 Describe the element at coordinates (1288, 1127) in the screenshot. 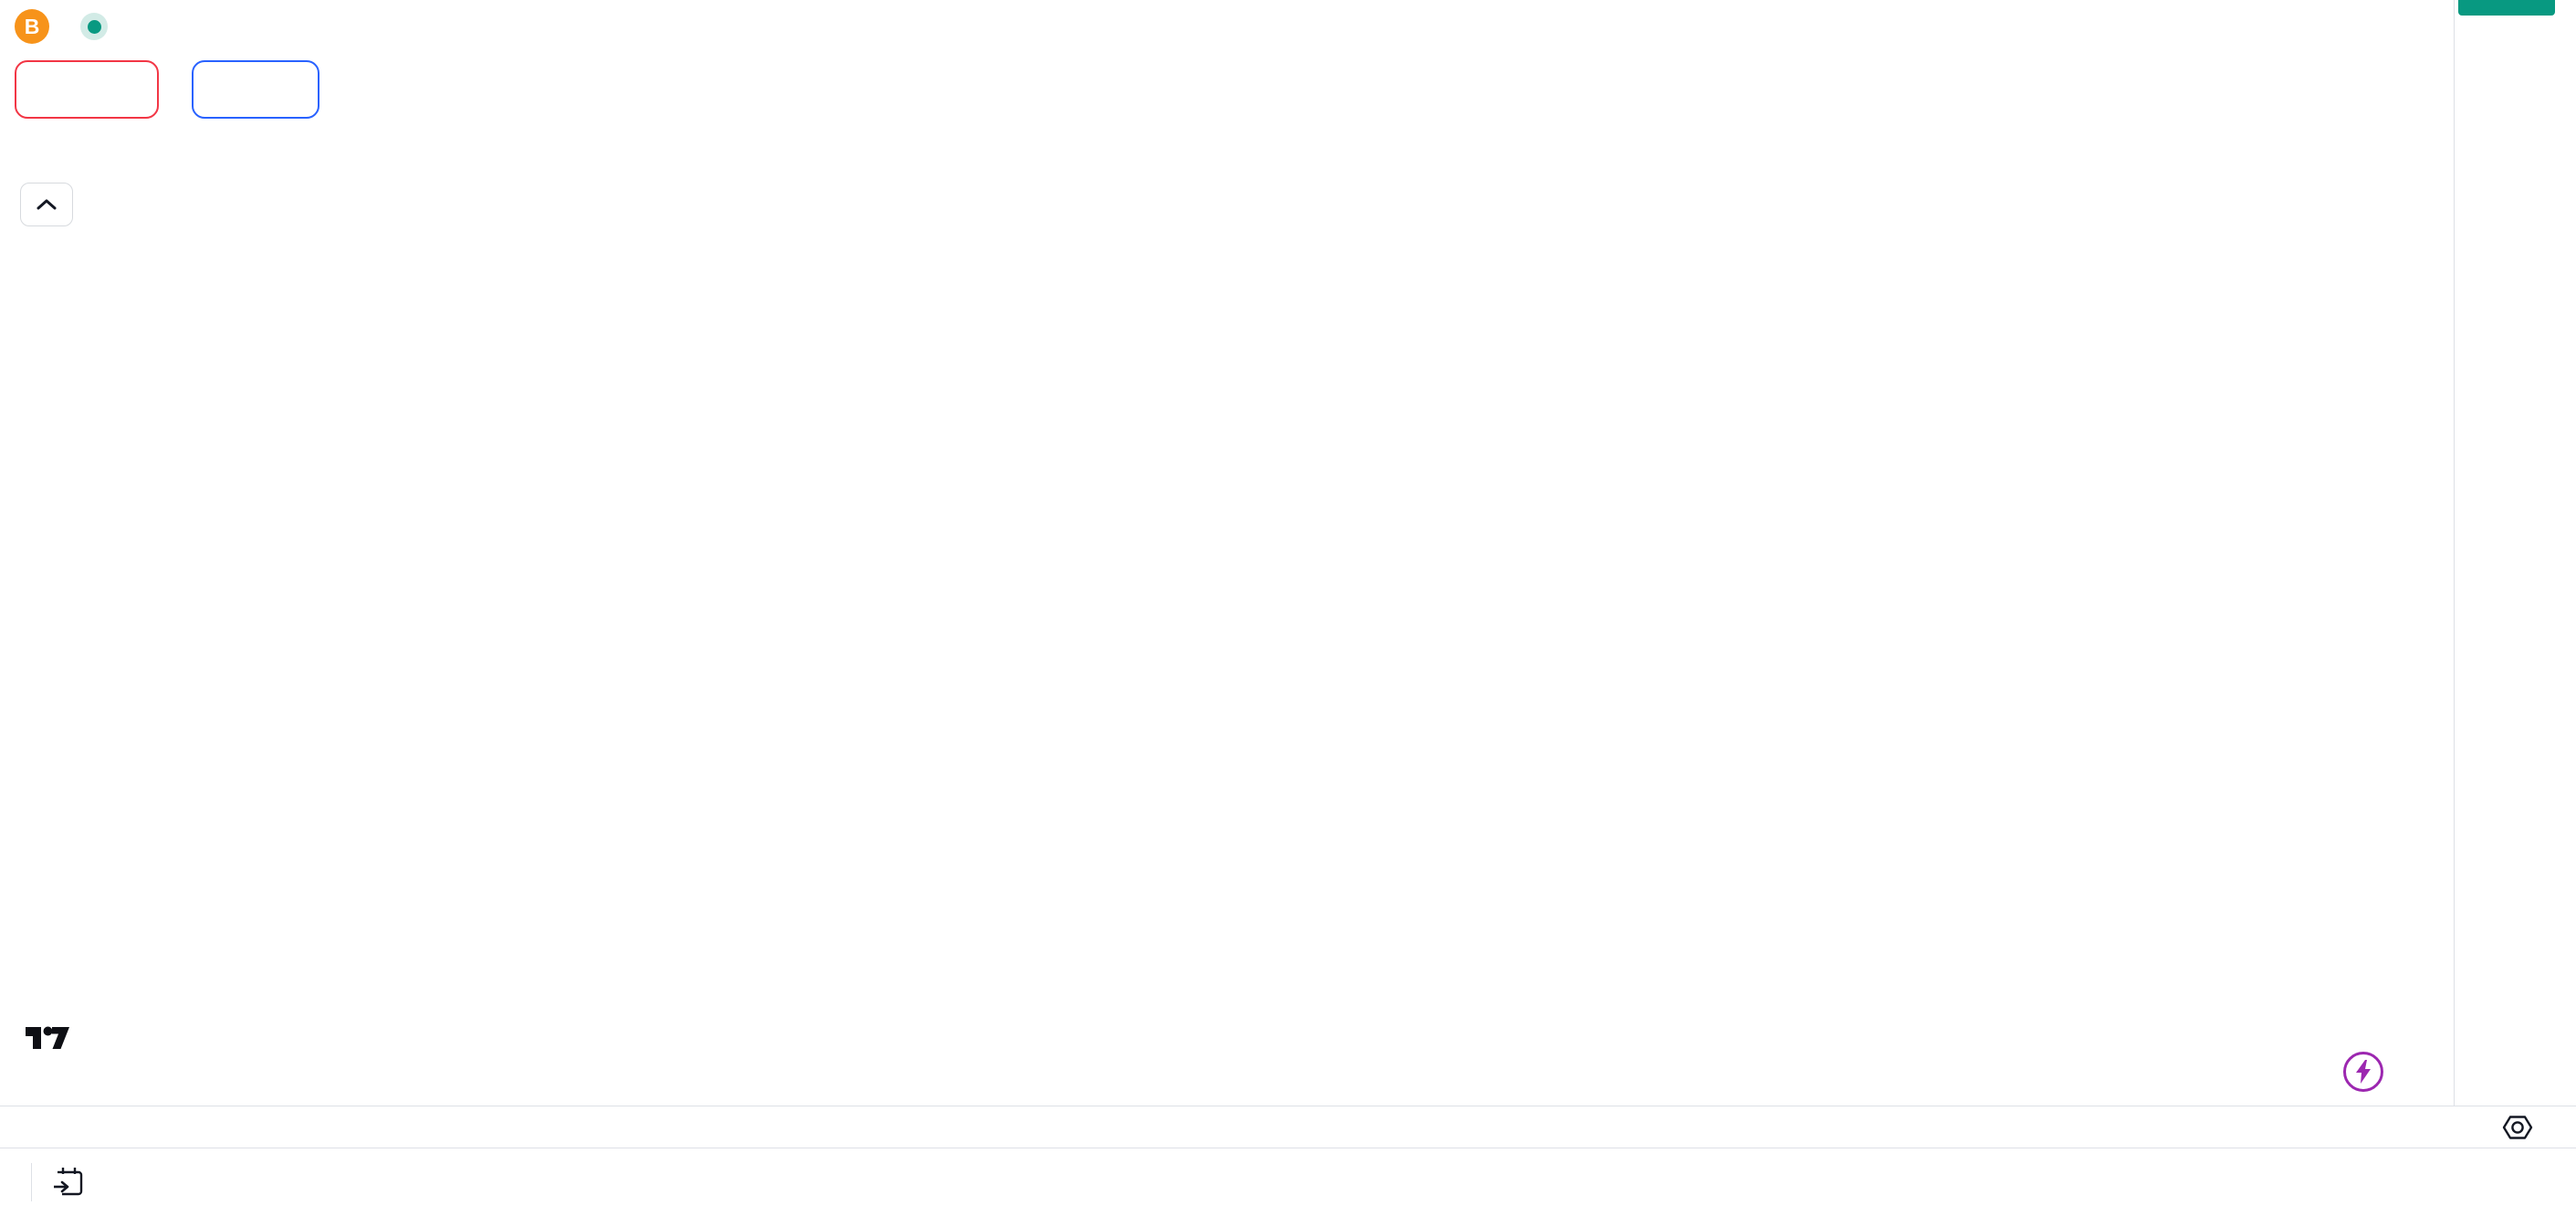

I see `time-axis` at that location.